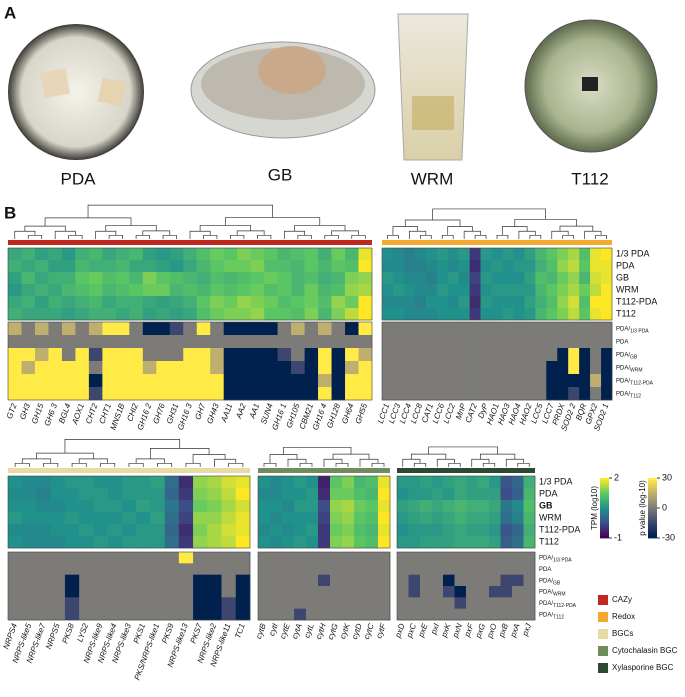  I want to click on ratio-row-sub: WRM, so click(559, 595).